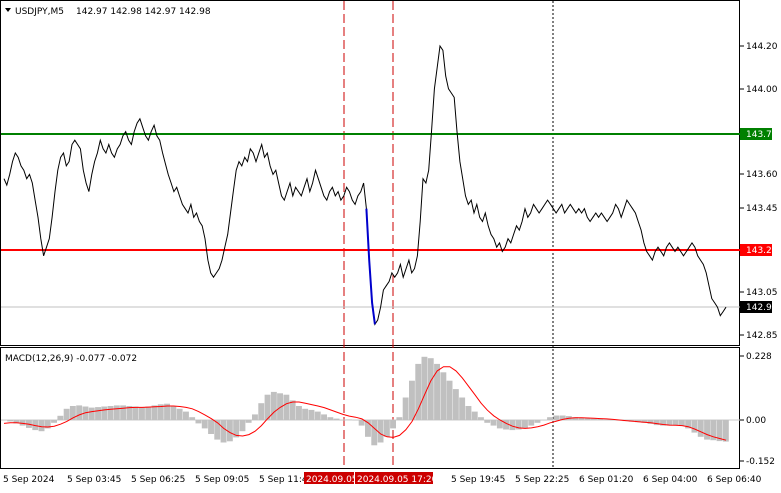 This screenshot has width=781, height=493. What do you see at coordinates (762, 336) in the screenshot?
I see `price-axis-label: 142.85` at bounding box center [762, 336].